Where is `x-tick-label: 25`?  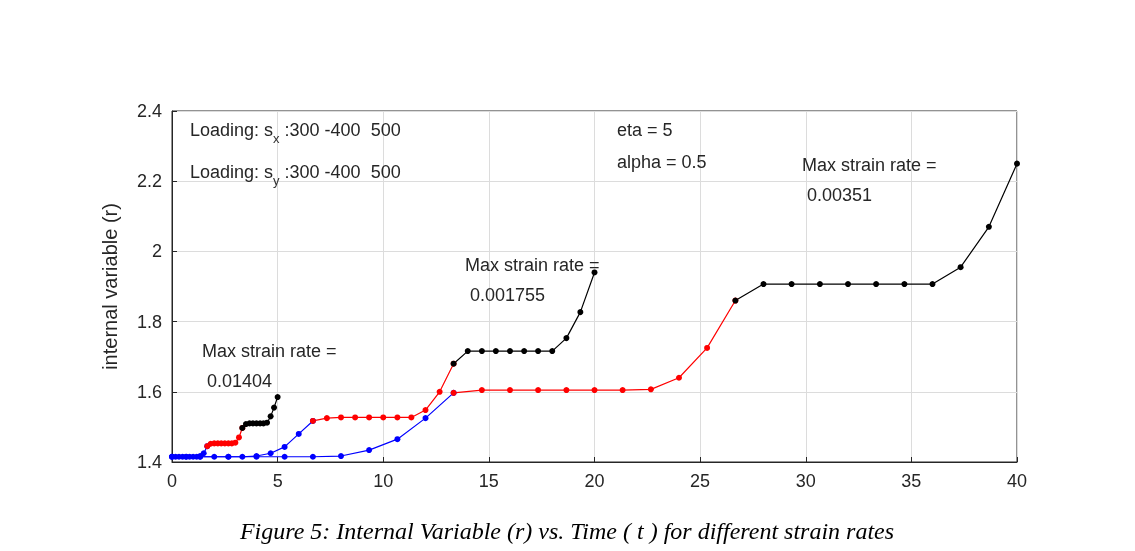
x-tick-label: 25 is located at coordinates (700, 481).